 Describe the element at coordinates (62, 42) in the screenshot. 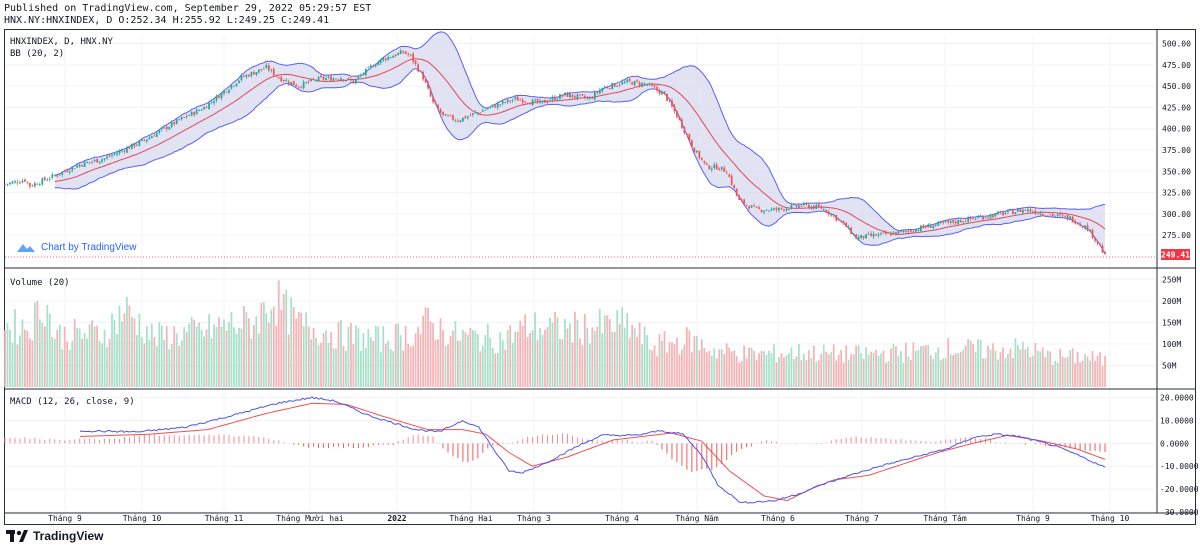

I see `main-pane-title: HNXINDEX, D, HNX.NY` at that location.